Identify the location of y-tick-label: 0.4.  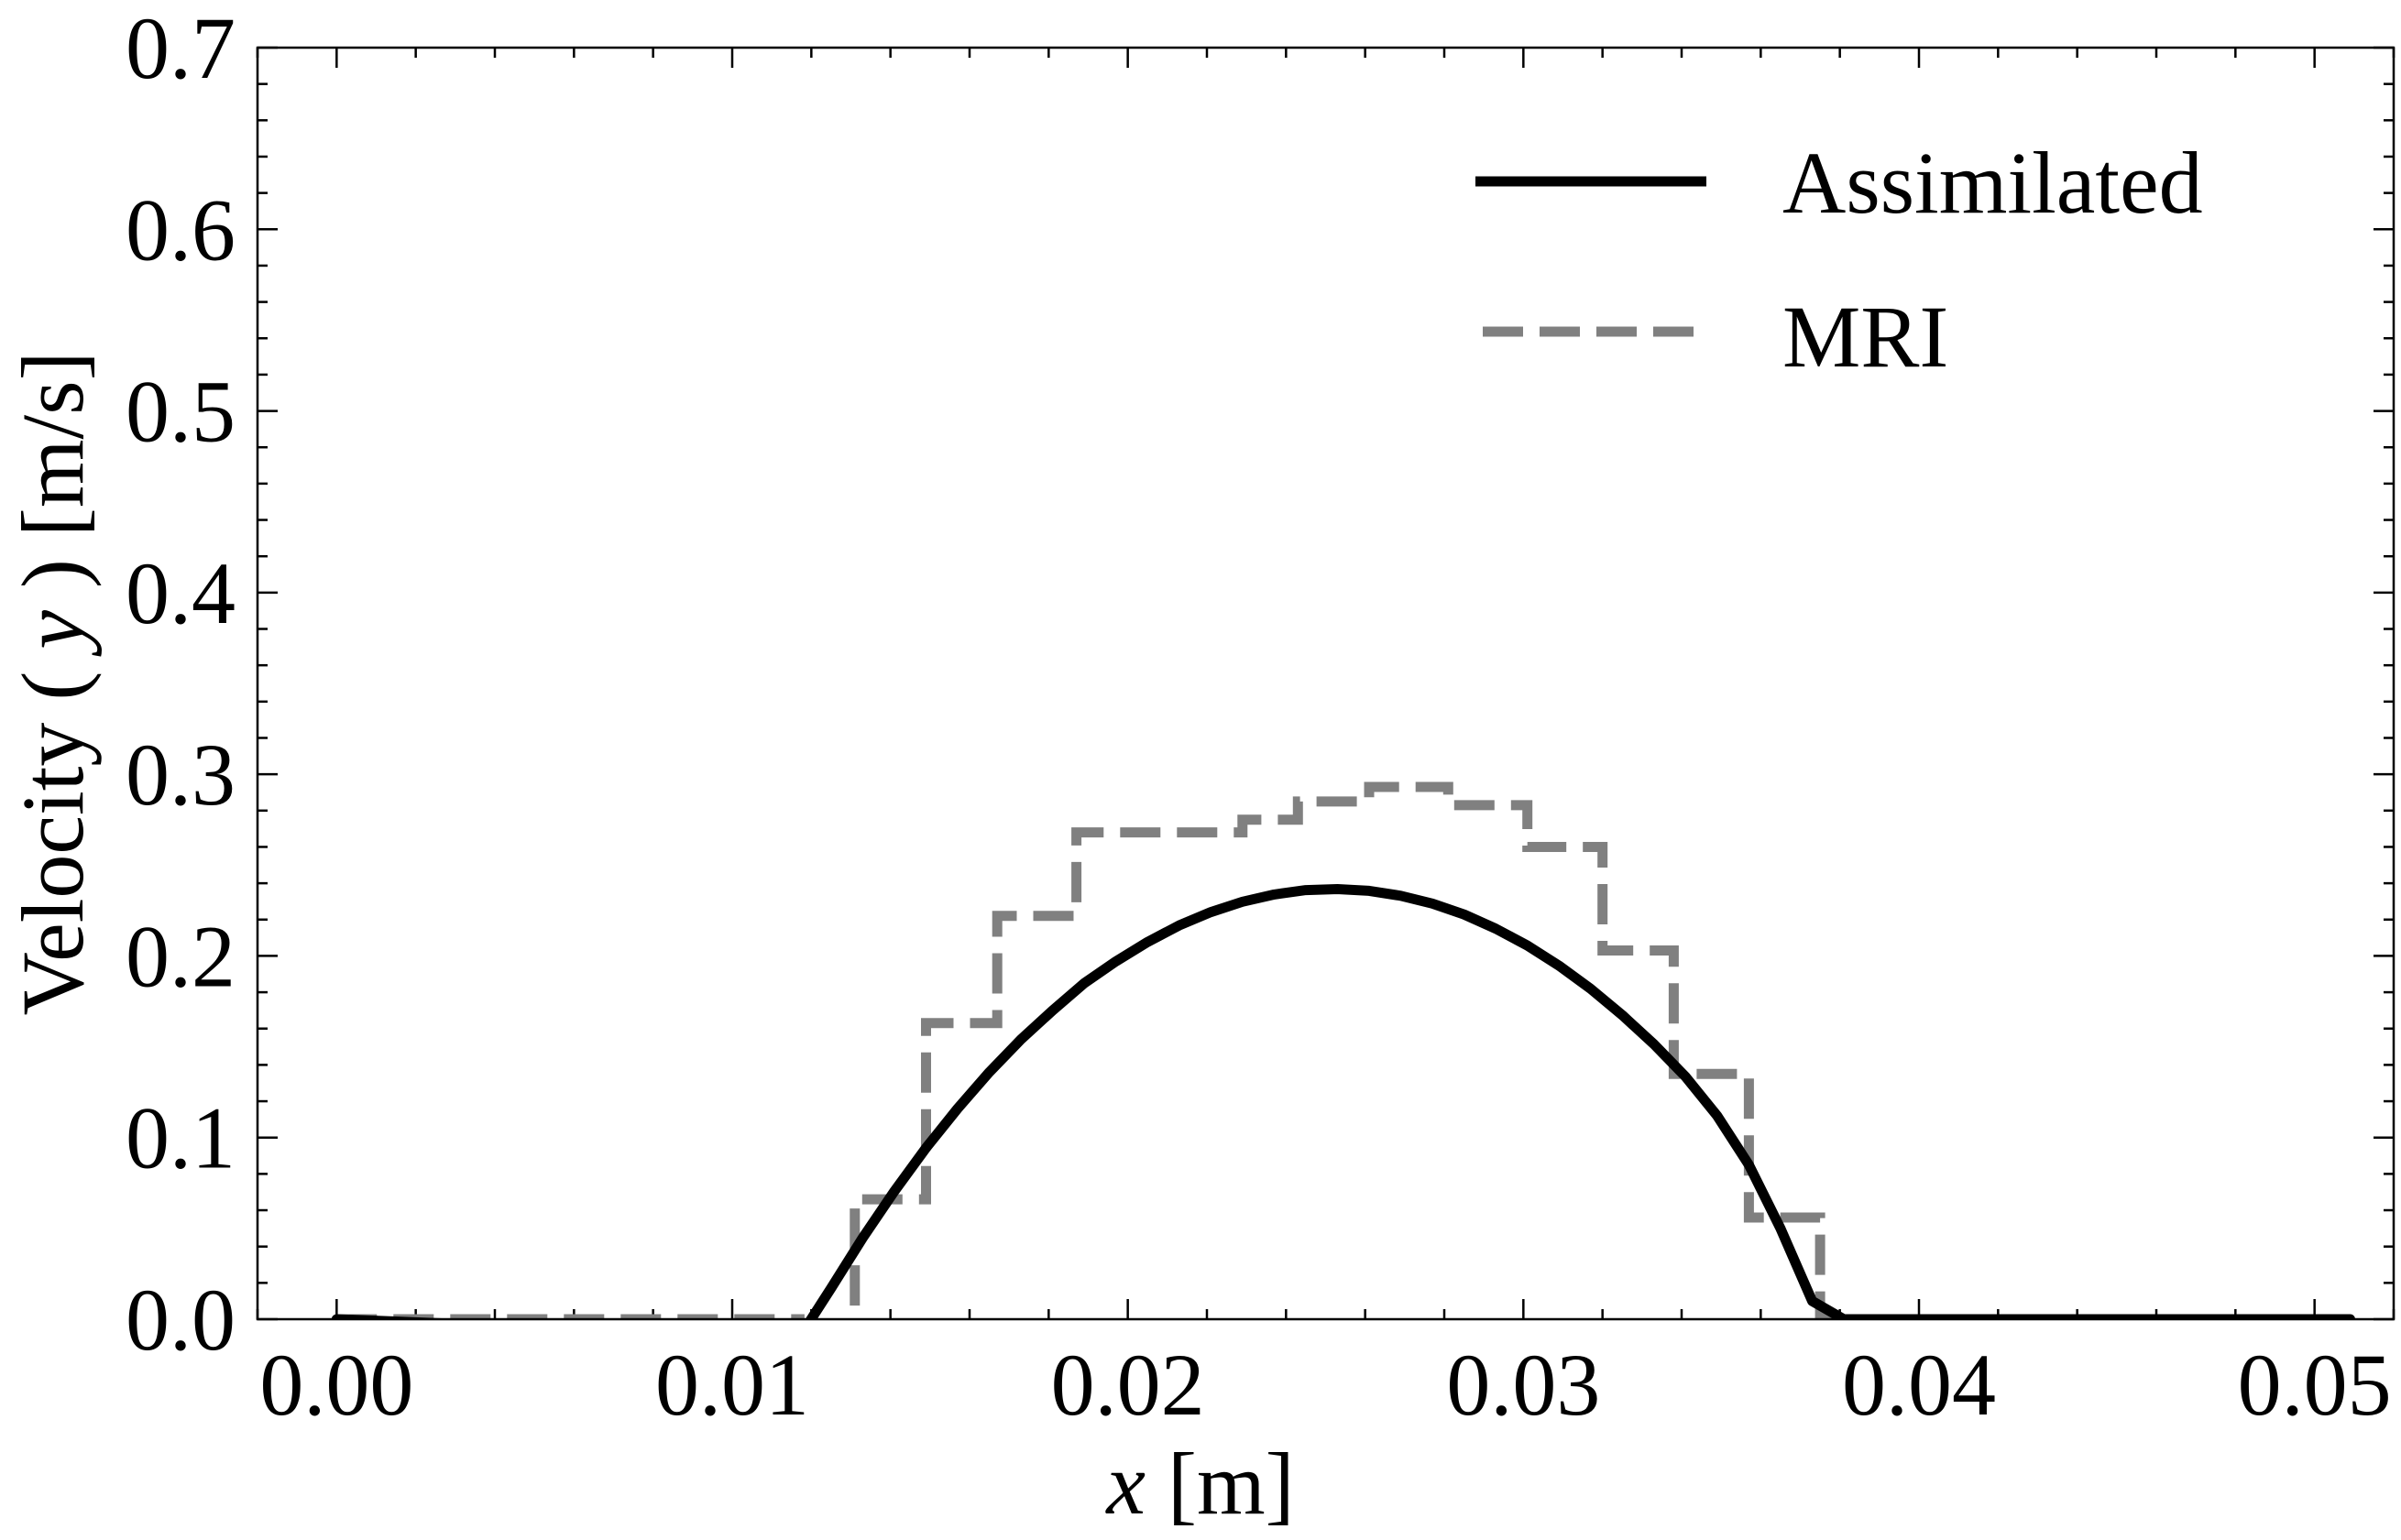
(181, 593).